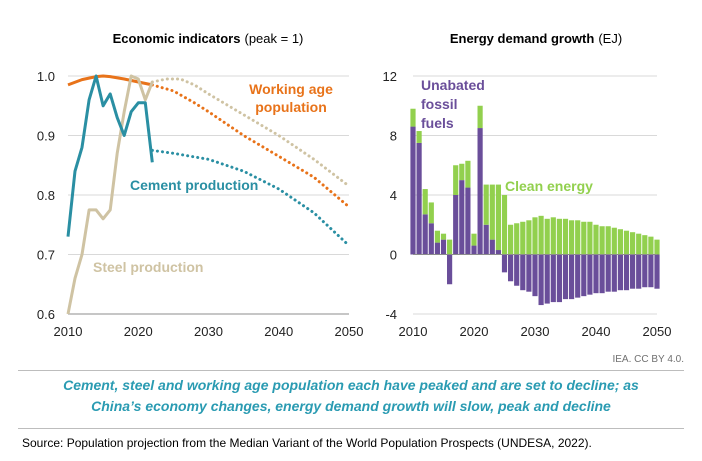 This screenshot has height=461, width=702. What do you see at coordinates (462, 172) in the screenshot?
I see `clean-bar-2018` at bounding box center [462, 172].